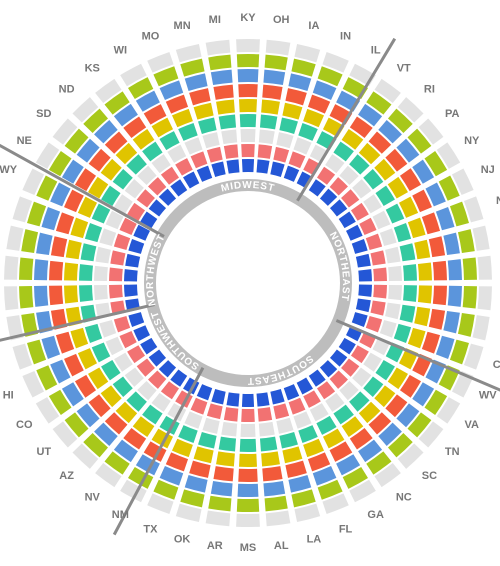 The image size is (500, 566). Describe the element at coordinates (182, 26) in the screenshot. I see `state-label: MN` at that location.